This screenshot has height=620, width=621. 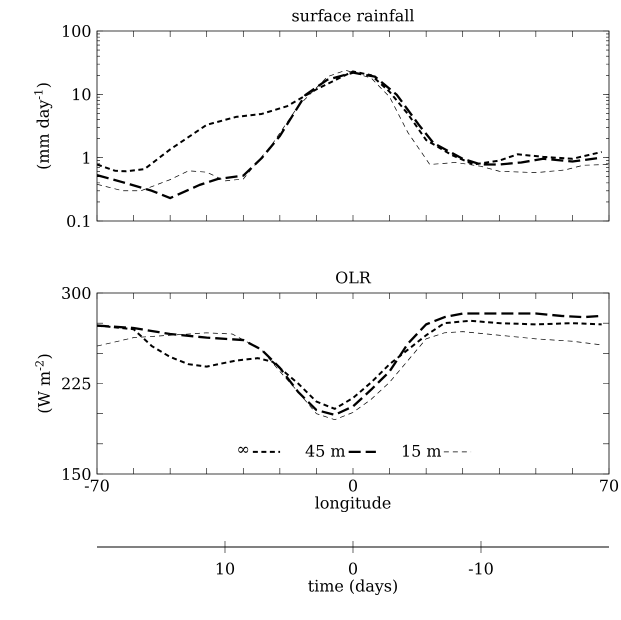 I want to click on chart-title: OLR, so click(x=354, y=277).